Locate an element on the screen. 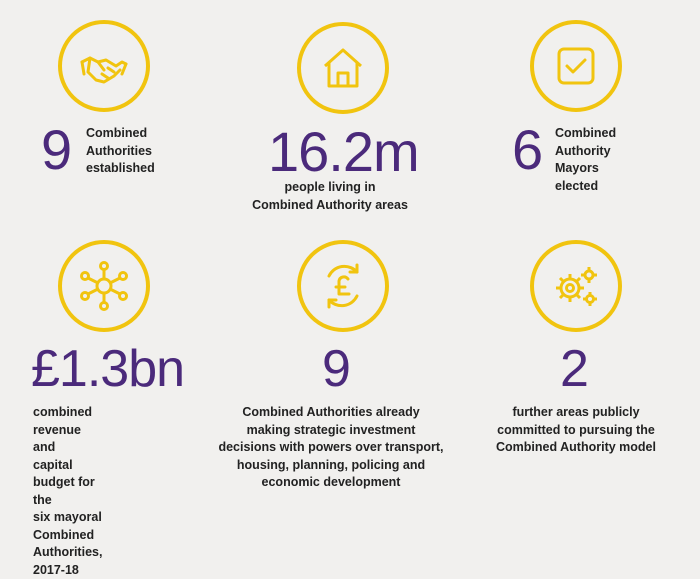 This screenshot has height=579, width=700. label-line: Mayors elected is located at coordinates (577, 177).